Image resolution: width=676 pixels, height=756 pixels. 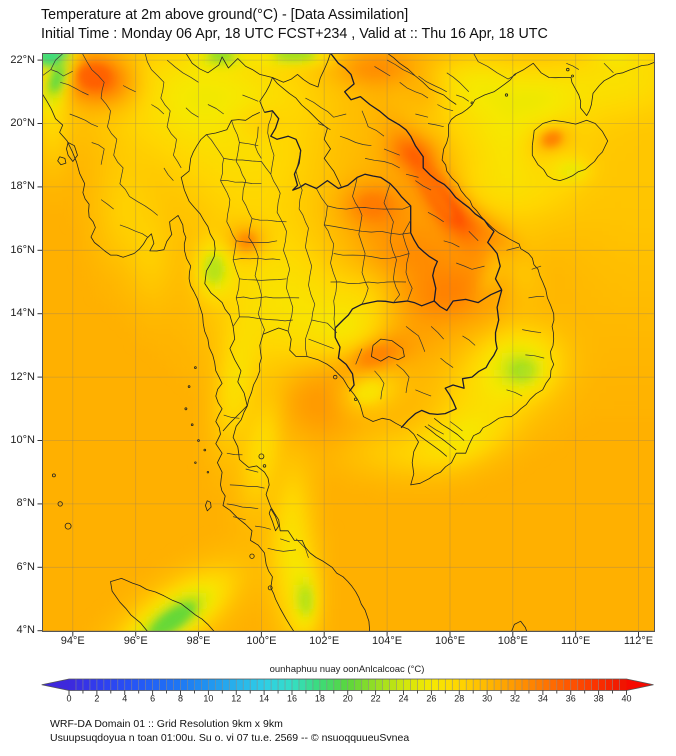 I want to click on svg-text: 34, so click(x=543, y=699).